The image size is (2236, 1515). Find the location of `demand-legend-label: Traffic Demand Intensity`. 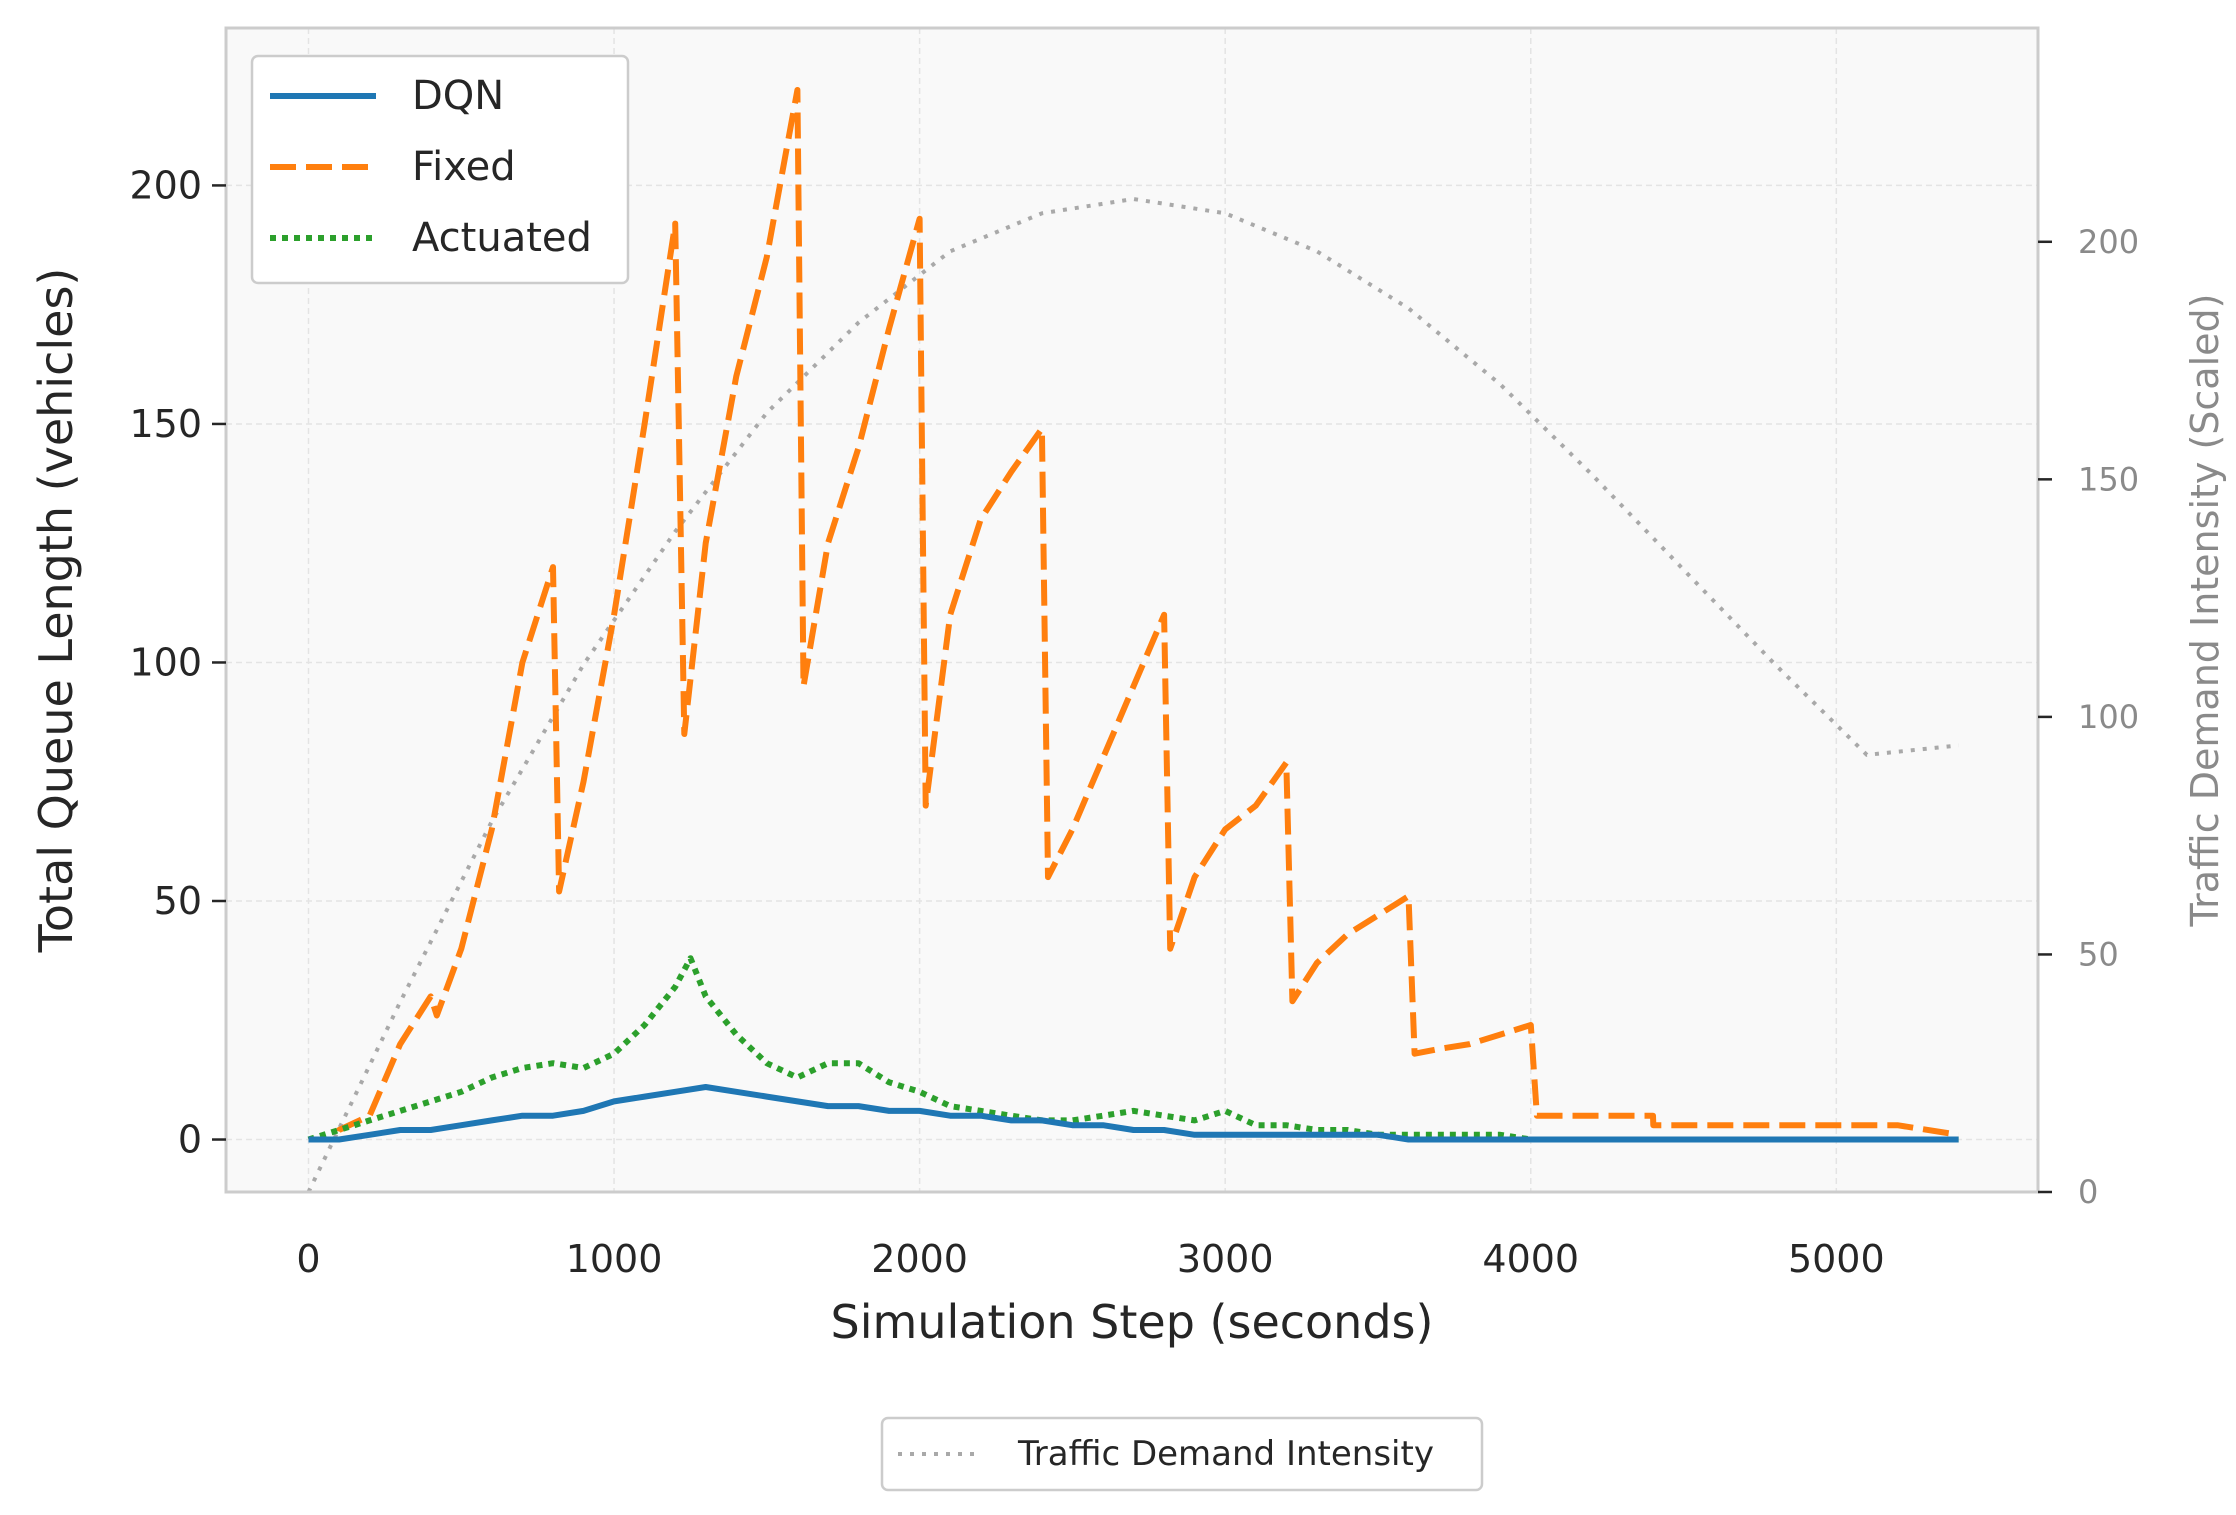

demand-legend-label: Traffic Demand Intensity is located at coordinates (1225, 1454).